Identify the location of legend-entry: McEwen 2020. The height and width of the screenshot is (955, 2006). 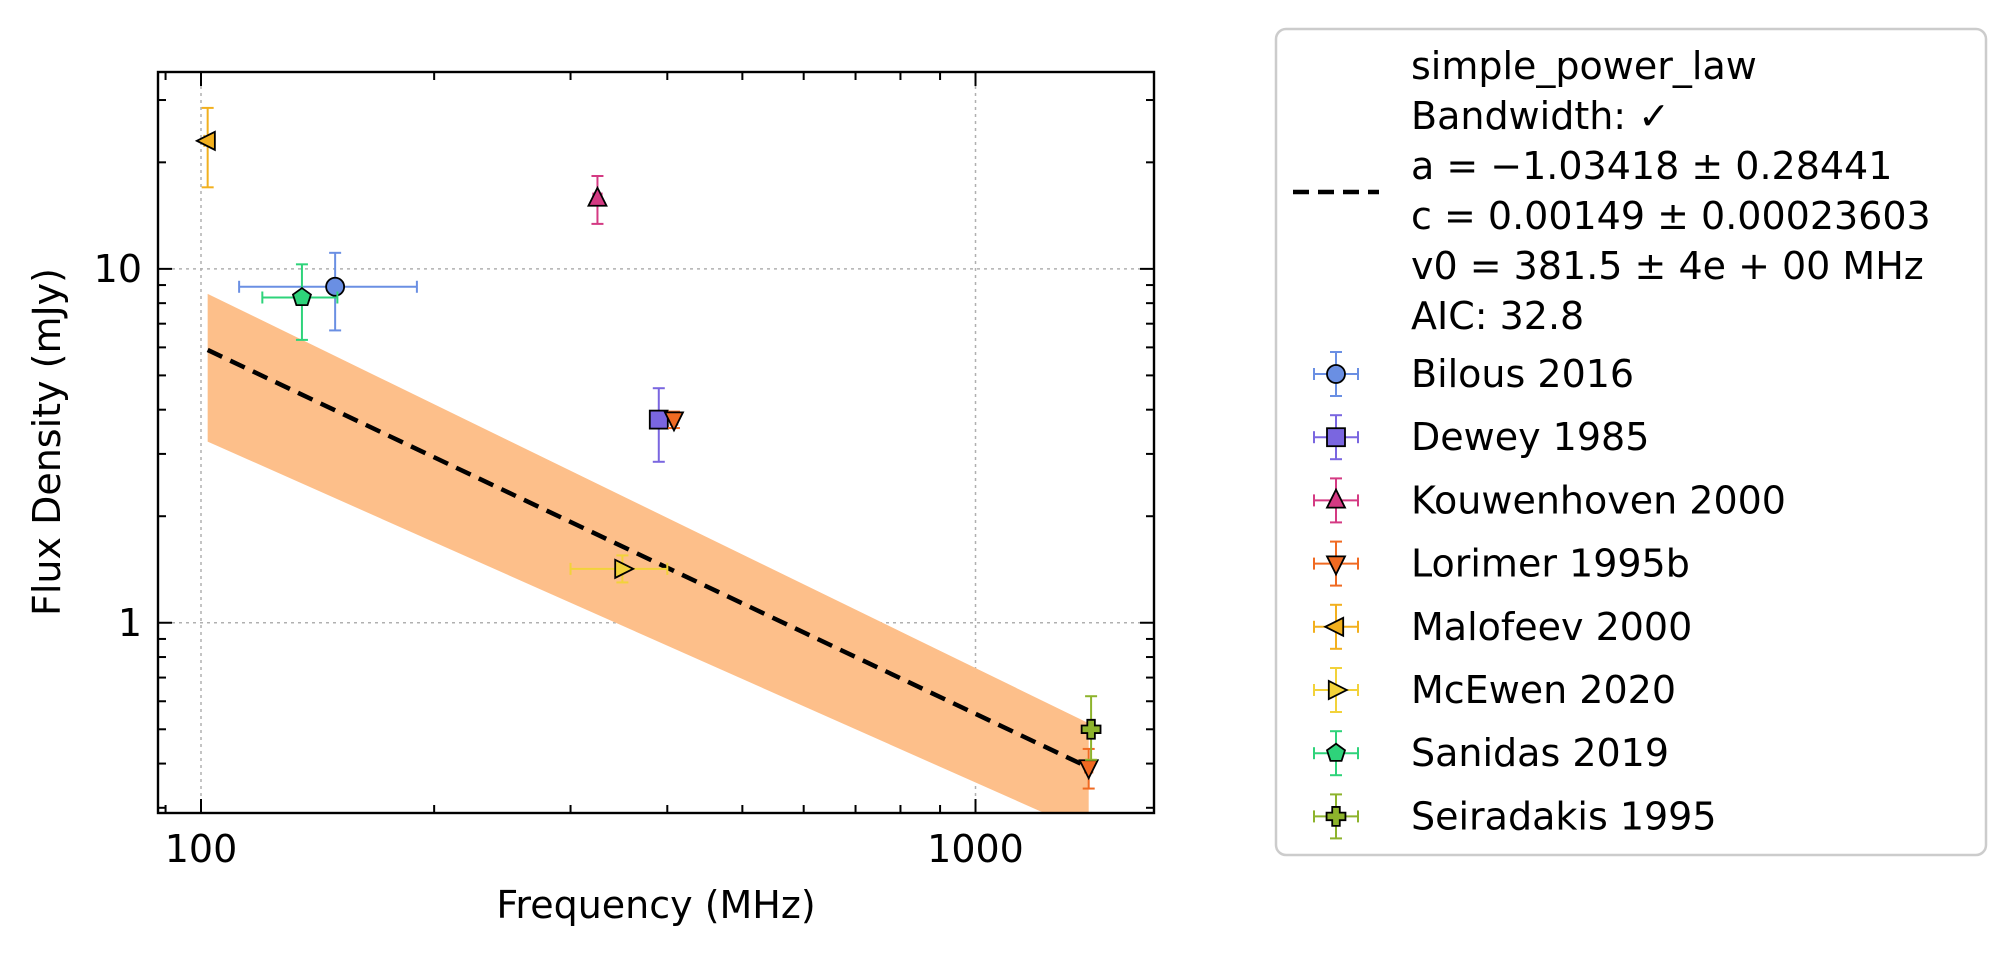
(1494, 690).